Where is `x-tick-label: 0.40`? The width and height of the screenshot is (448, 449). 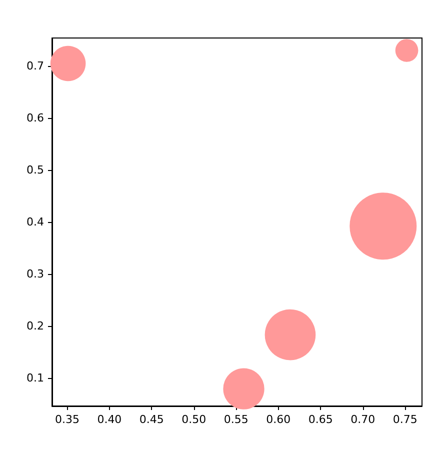
x-tick-label: 0.40 is located at coordinates (109, 419).